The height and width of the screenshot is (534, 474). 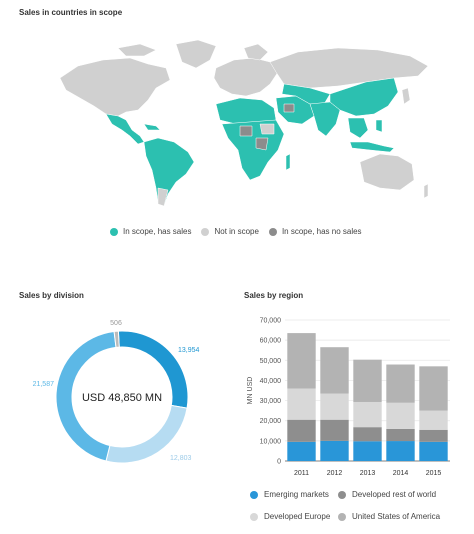 What do you see at coordinates (301, 473) in the screenshot?
I see `x-tick-label: 2011` at bounding box center [301, 473].